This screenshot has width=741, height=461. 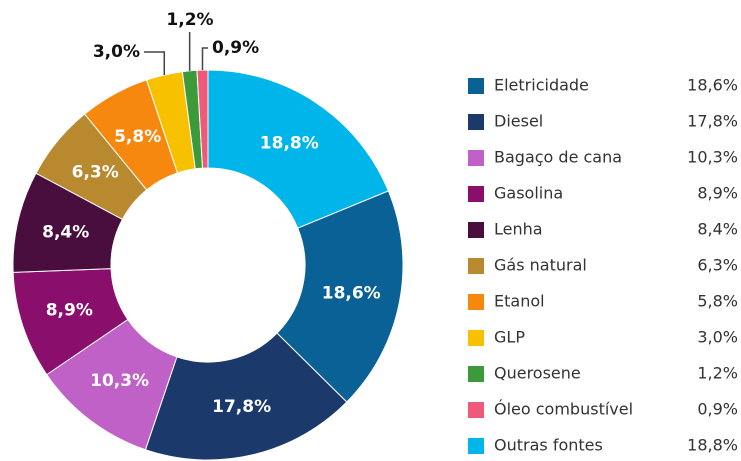 What do you see at coordinates (518, 121) in the screenshot?
I see `legend-label: Diesel` at bounding box center [518, 121].